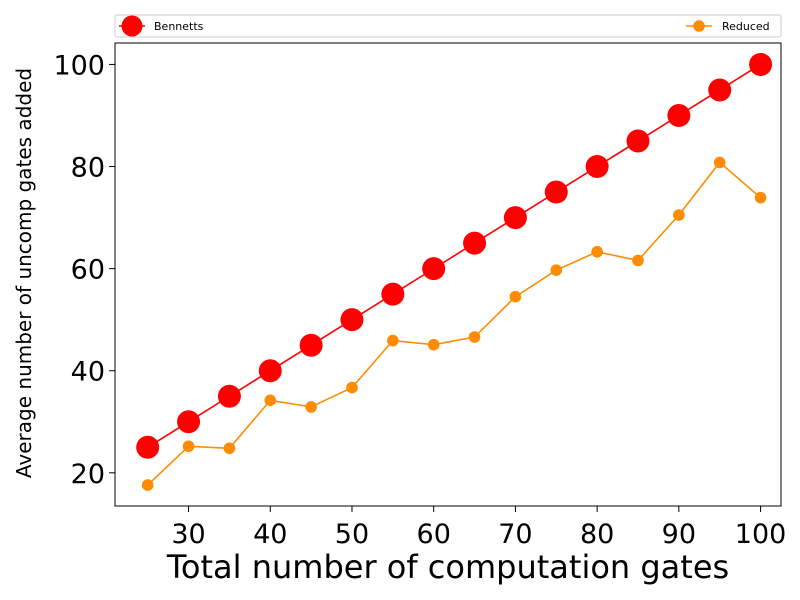  Describe the element at coordinates (88, 270) in the screenshot. I see `y-tick-label: 60` at that location.